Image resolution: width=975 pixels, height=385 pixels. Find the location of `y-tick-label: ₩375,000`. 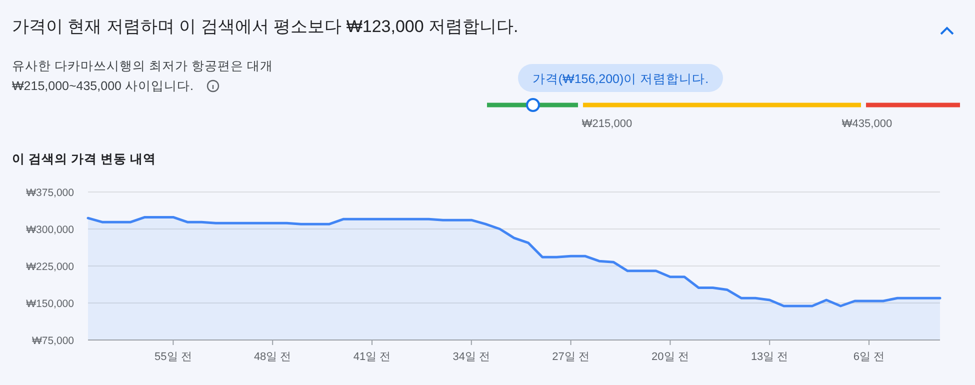

y-tick-label: ₩375,000 is located at coordinates (50, 193).